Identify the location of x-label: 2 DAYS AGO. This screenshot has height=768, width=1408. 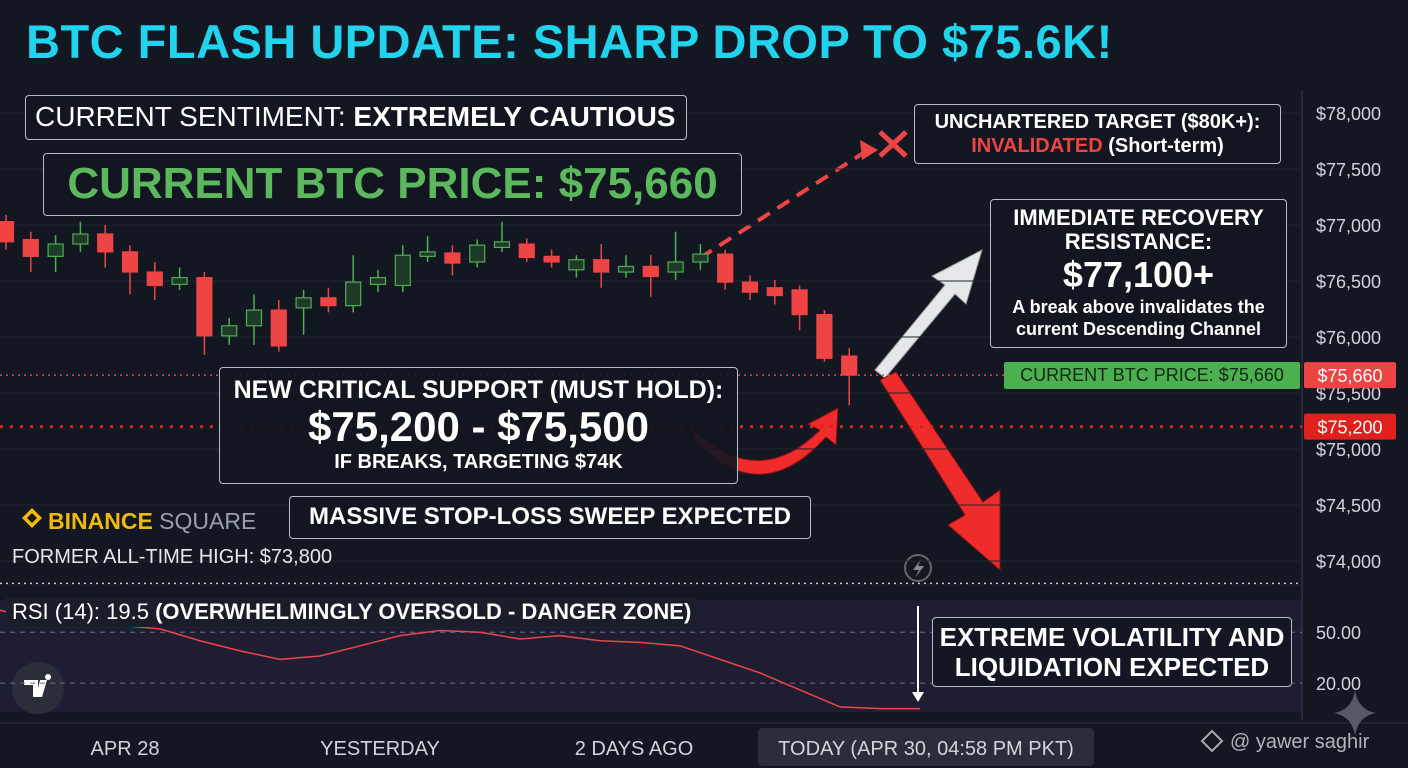
(634, 749).